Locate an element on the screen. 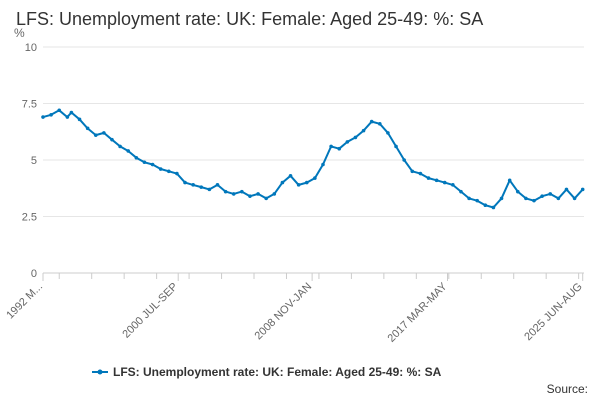  source-label: Source: is located at coordinates (567, 389).